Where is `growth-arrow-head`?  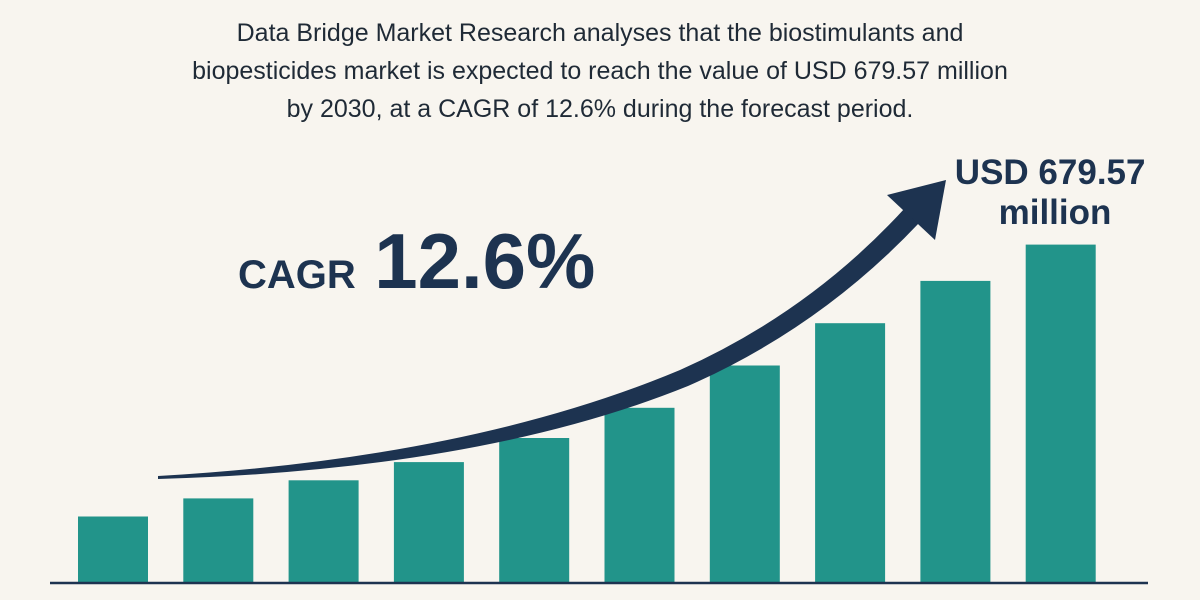
growth-arrow-head is located at coordinates (916, 210).